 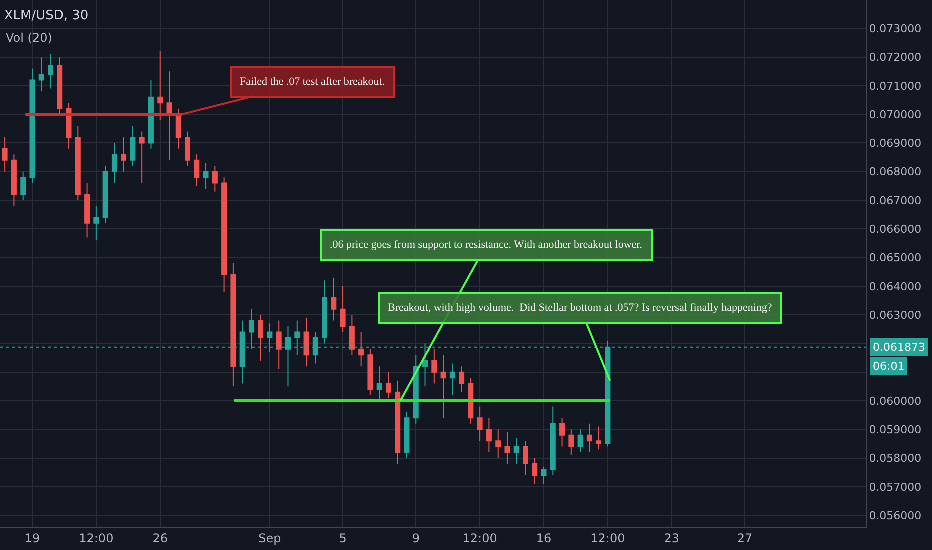 What do you see at coordinates (544, 538) in the screenshot?
I see `x-tick-label: 16` at bounding box center [544, 538].